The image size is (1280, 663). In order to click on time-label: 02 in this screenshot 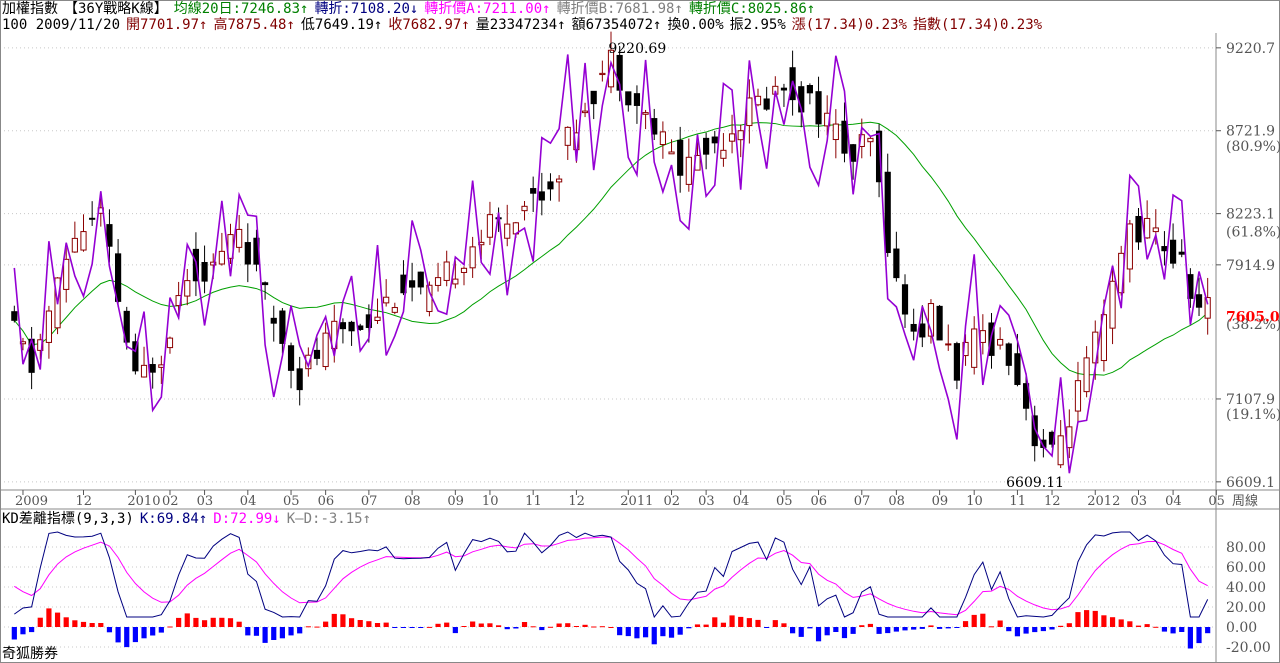, I will do `click(672, 501)`.